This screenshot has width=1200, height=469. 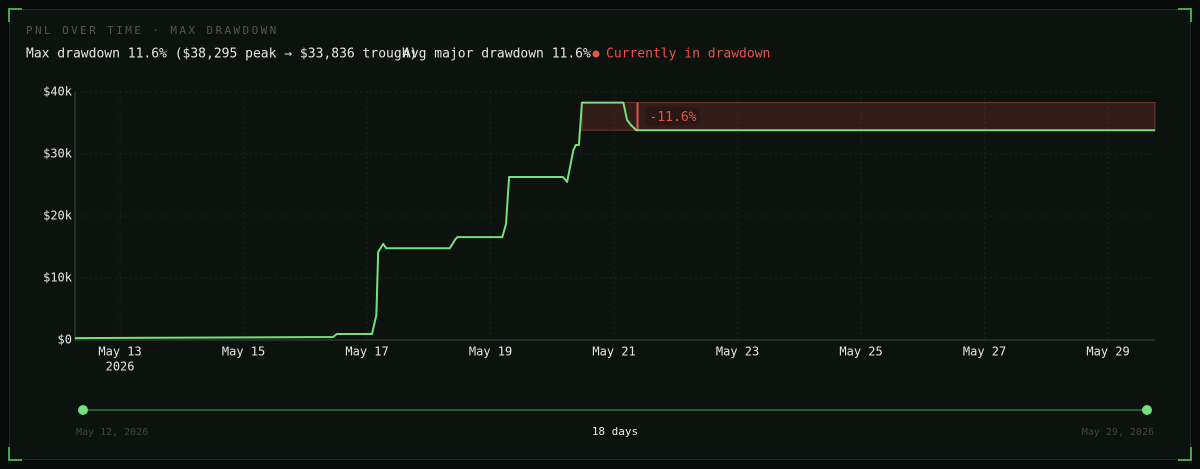 I want to click on x-tick-label: May 25, so click(x=860, y=352).